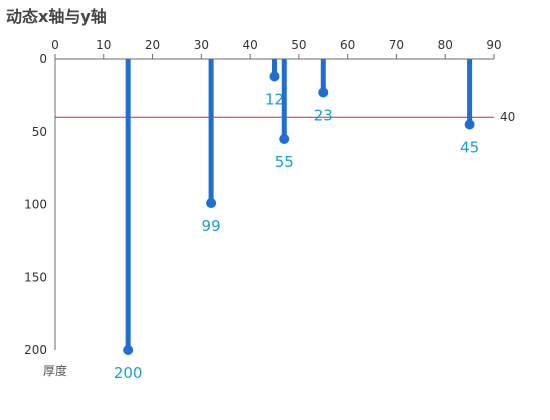 This screenshot has height=420, width=550. What do you see at coordinates (35, 277) in the screenshot?
I see `y-tick-label: 150` at bounding box center [35, 277].